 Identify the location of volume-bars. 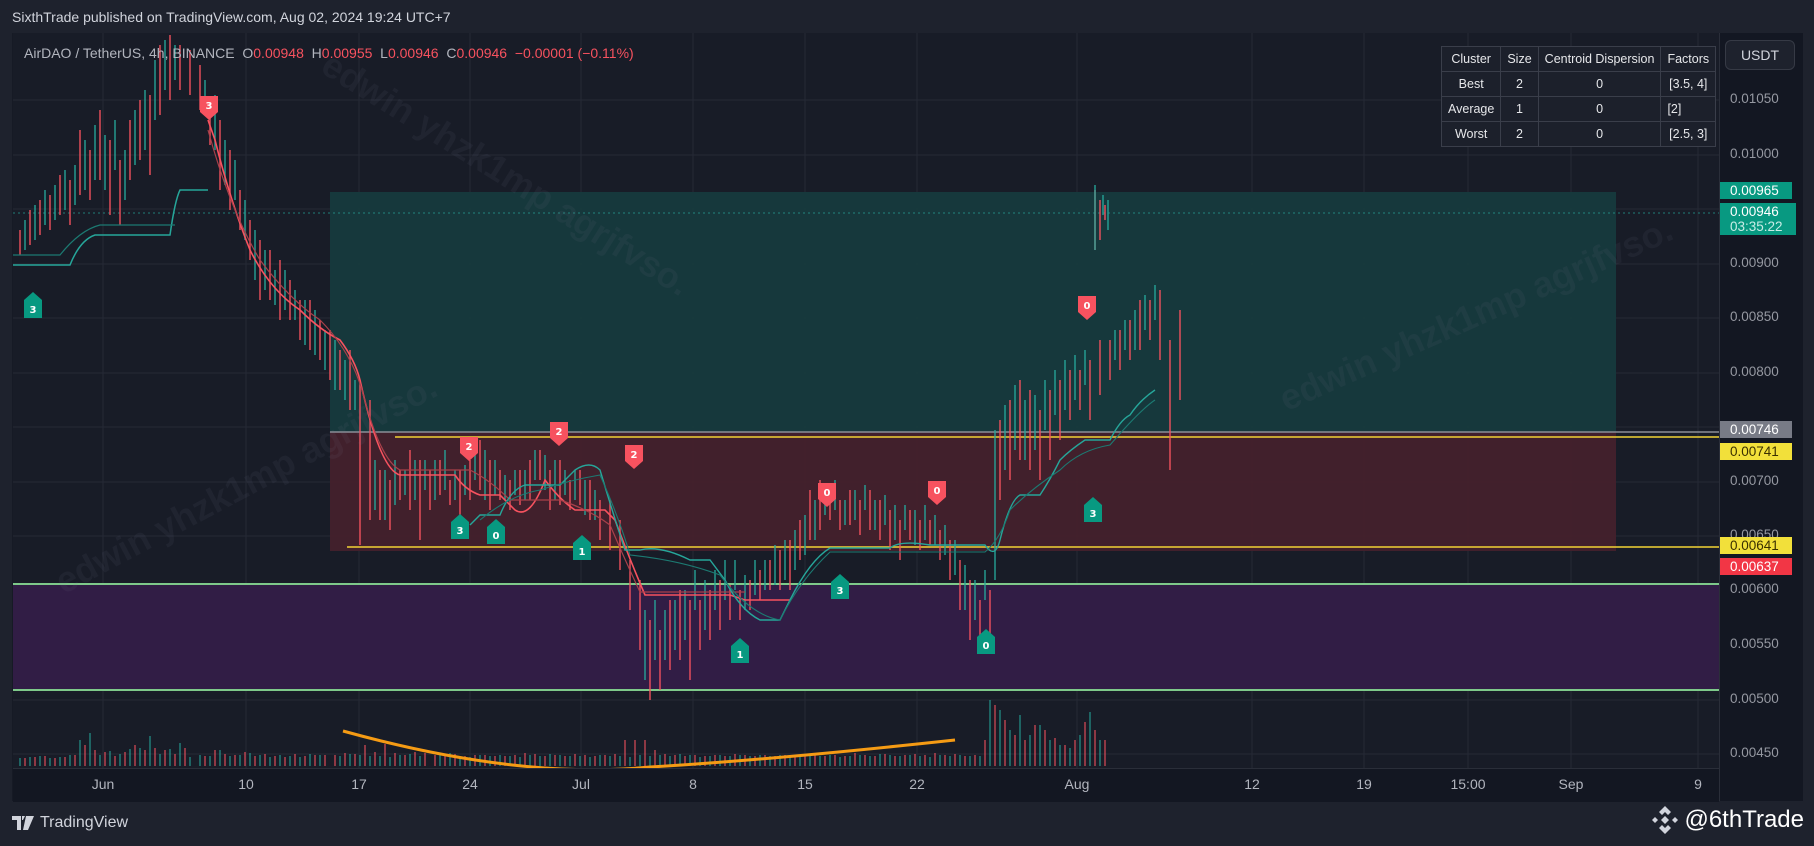
(562, 733).